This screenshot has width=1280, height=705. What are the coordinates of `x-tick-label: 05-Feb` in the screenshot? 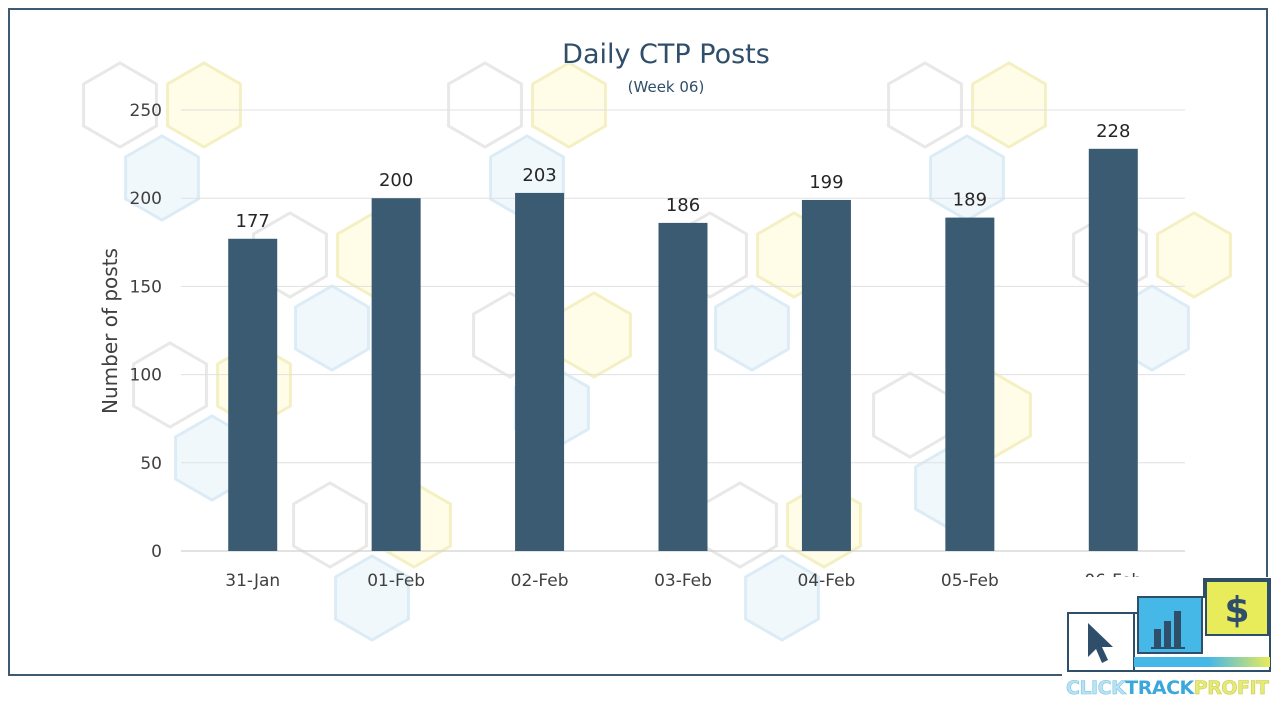 It's located at (970, 581).